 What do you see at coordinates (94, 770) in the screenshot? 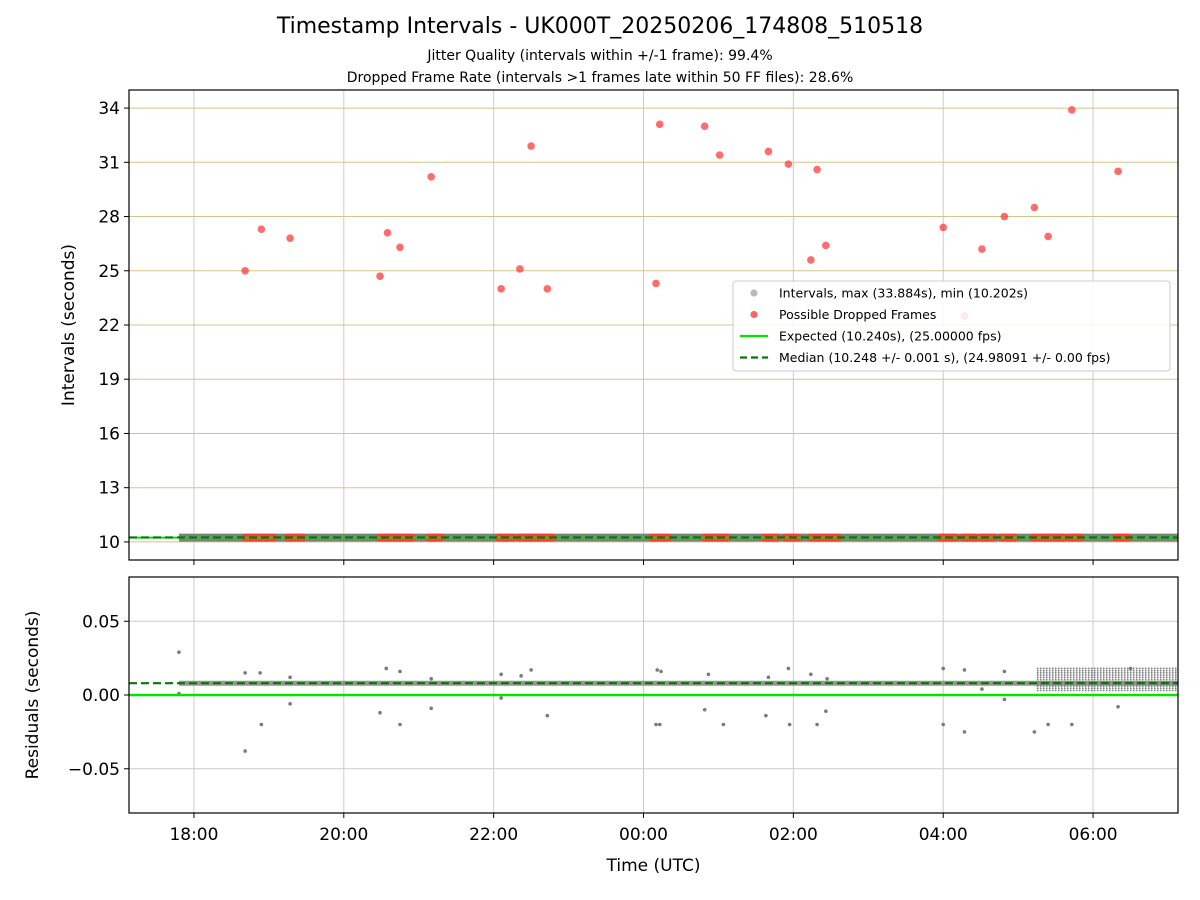
I see `y-tick-label: −0.05` at bounding box center [94, 770].